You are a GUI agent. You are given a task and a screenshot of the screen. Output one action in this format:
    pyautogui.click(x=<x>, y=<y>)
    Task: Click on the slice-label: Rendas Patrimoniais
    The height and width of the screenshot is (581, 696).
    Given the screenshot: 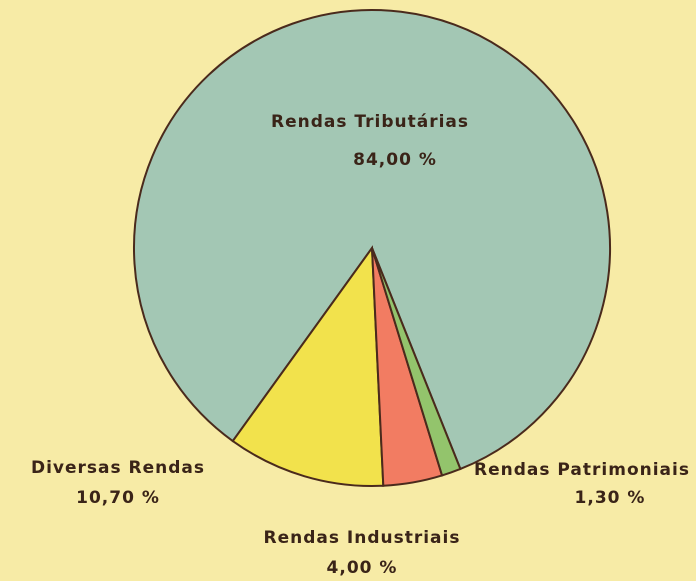 What is the action you would take?
    pyautogui.click(x=582, y=470)
    